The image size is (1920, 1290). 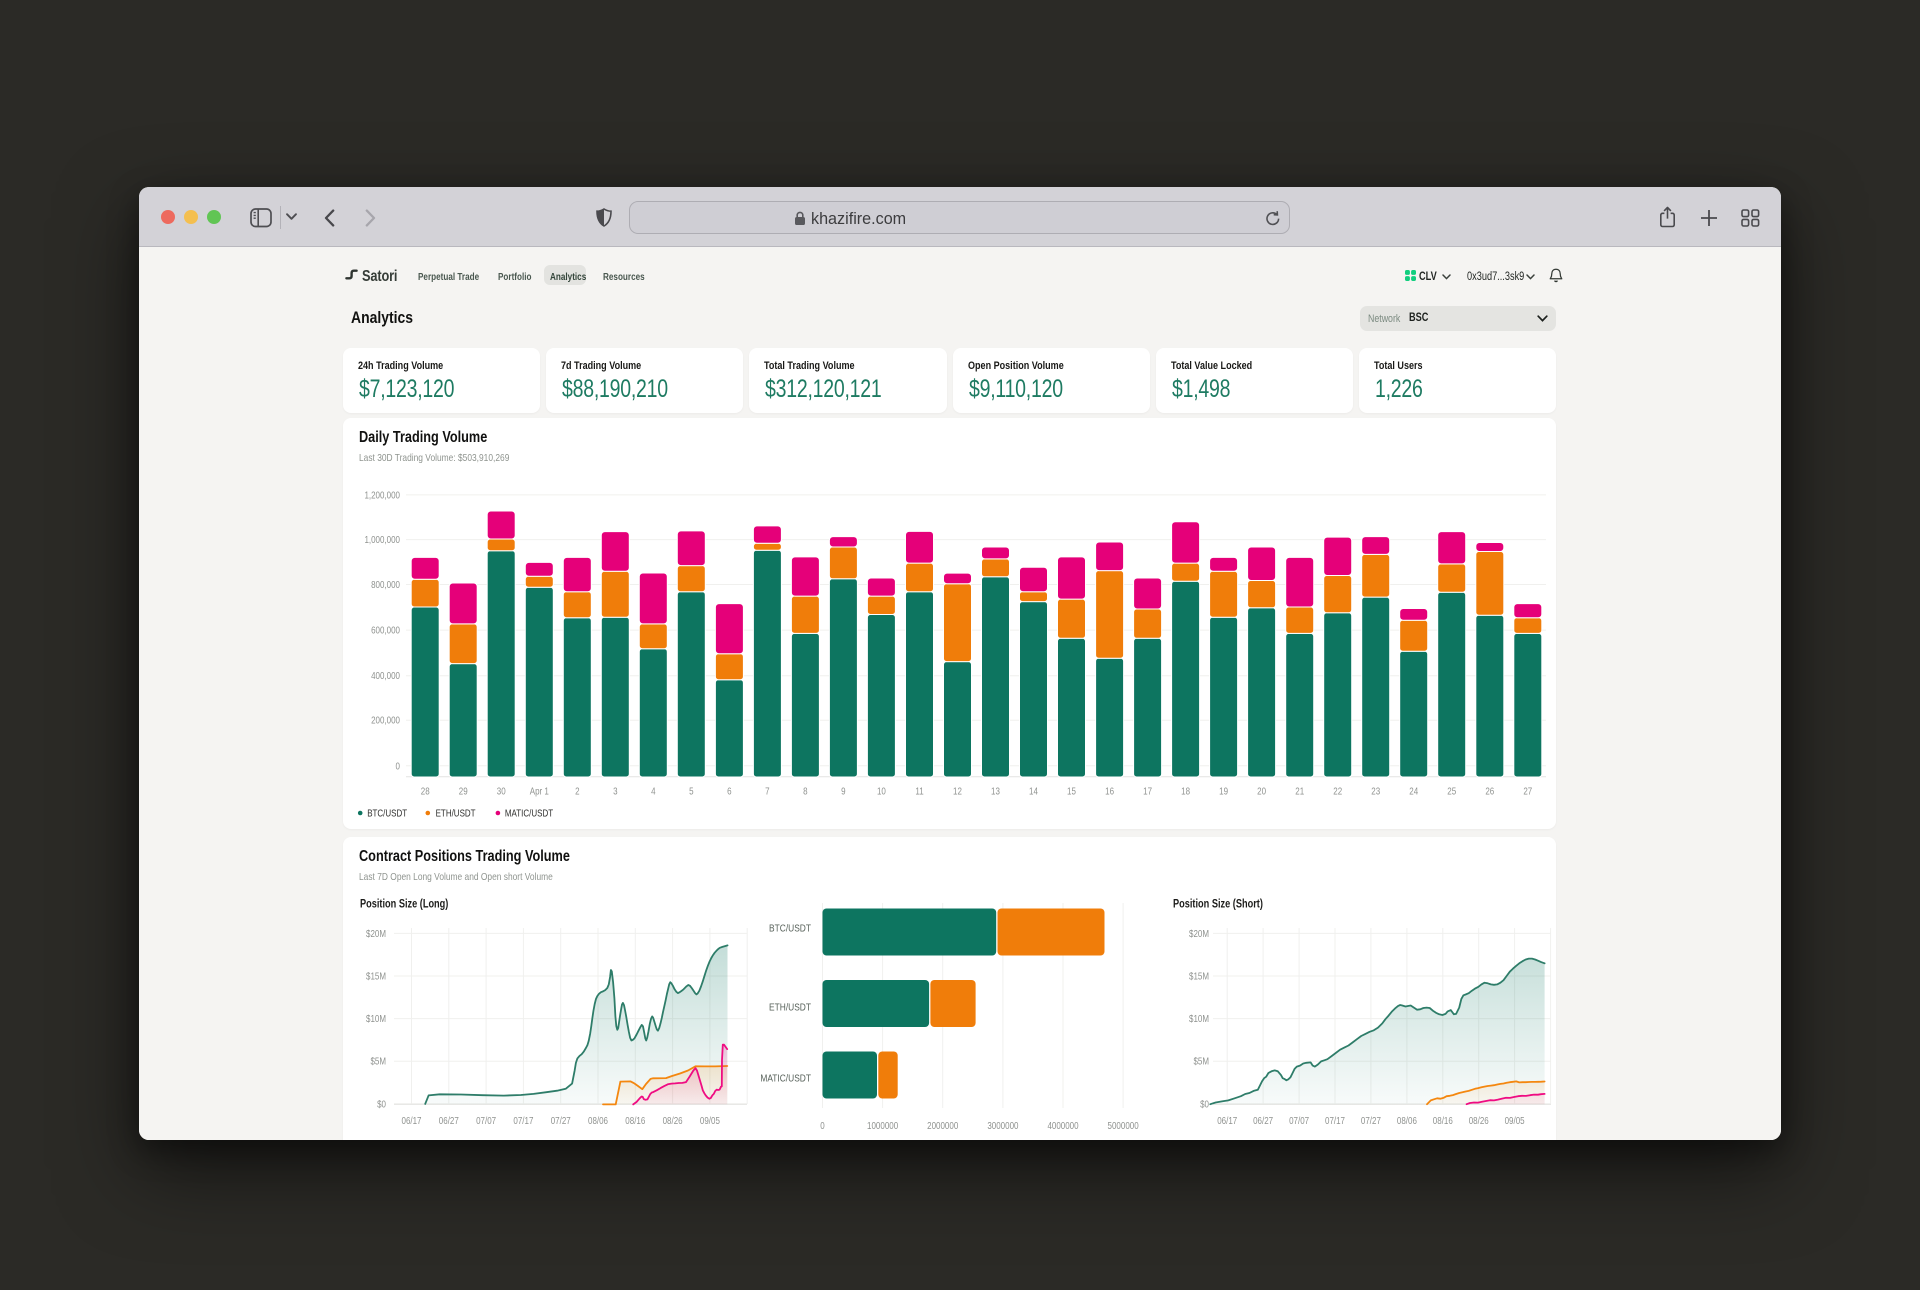 What do you see at coordinates (1375, 791) in the screenshot?
I see `svg-text: 23` at bounding box center [1375, 791].